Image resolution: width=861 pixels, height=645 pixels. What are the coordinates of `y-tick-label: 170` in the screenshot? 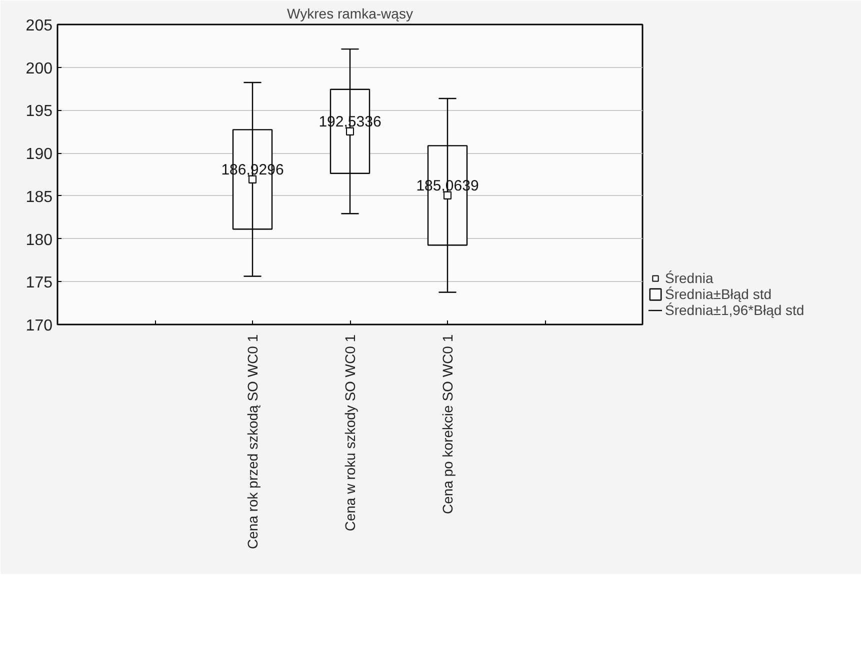 It's located at (39, 326).